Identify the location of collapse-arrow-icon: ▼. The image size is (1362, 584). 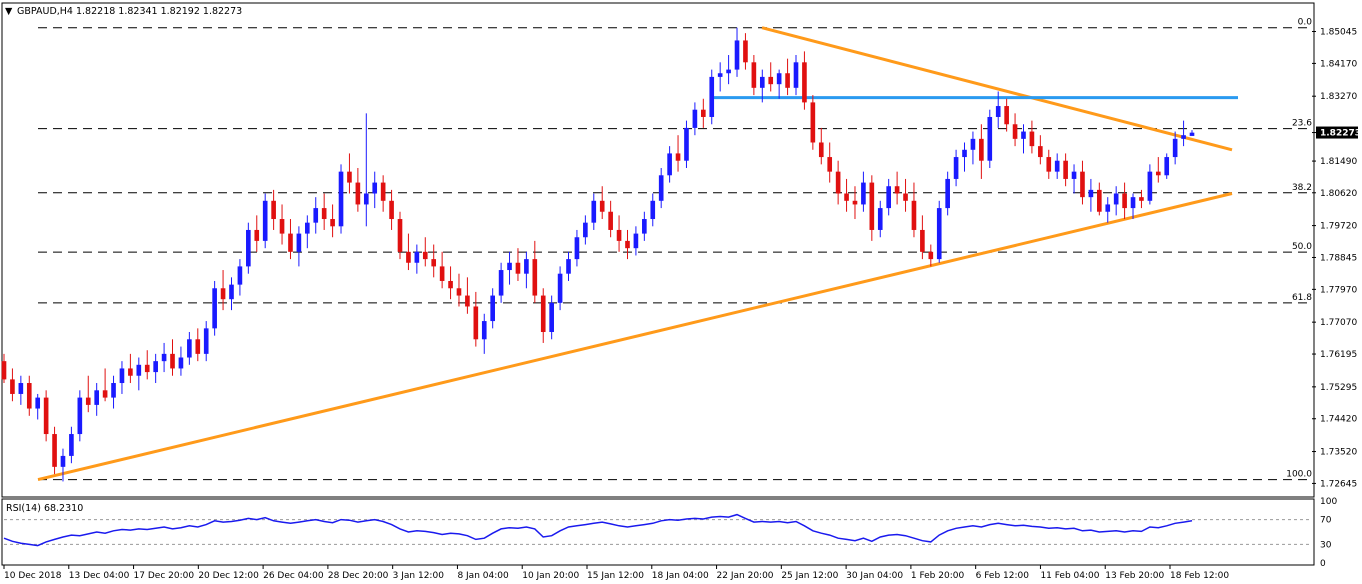
(9, 11).